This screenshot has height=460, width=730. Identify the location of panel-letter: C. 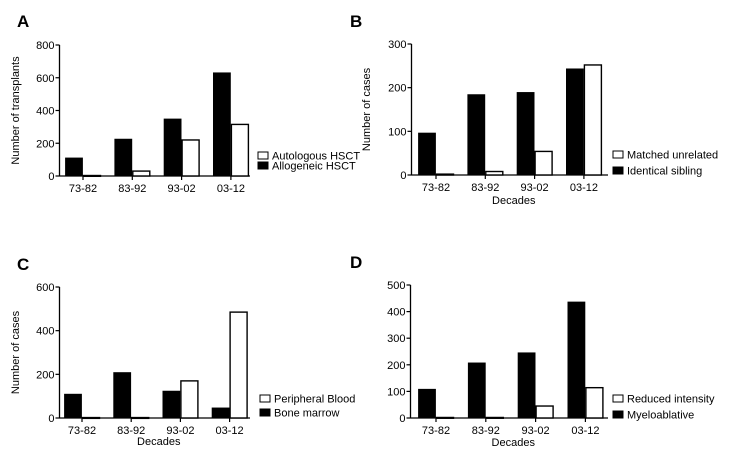
(23, 264).